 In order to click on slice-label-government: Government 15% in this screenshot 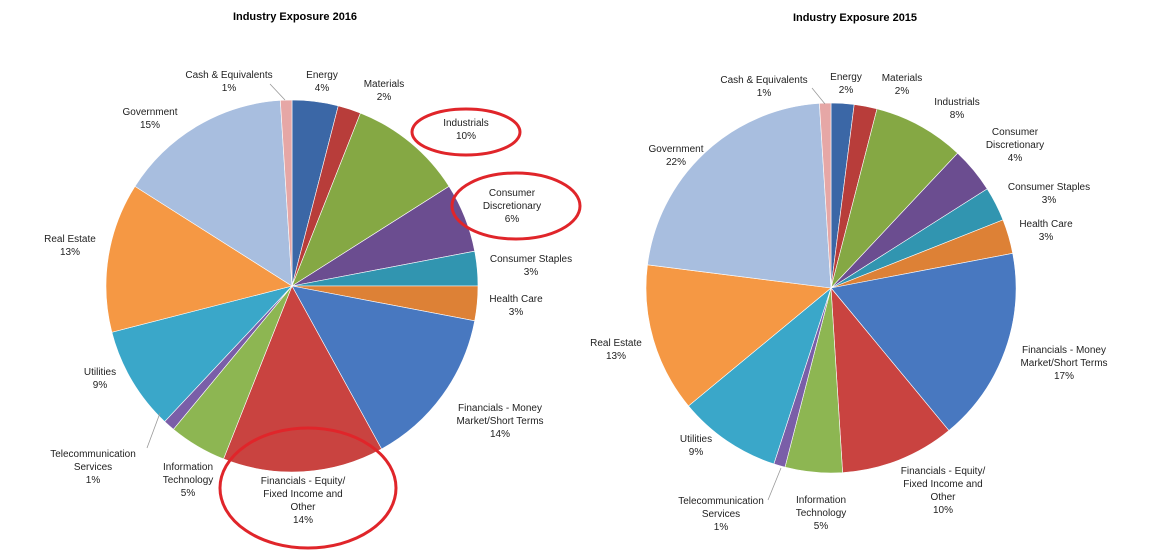, I will do `click(149, 119)`.